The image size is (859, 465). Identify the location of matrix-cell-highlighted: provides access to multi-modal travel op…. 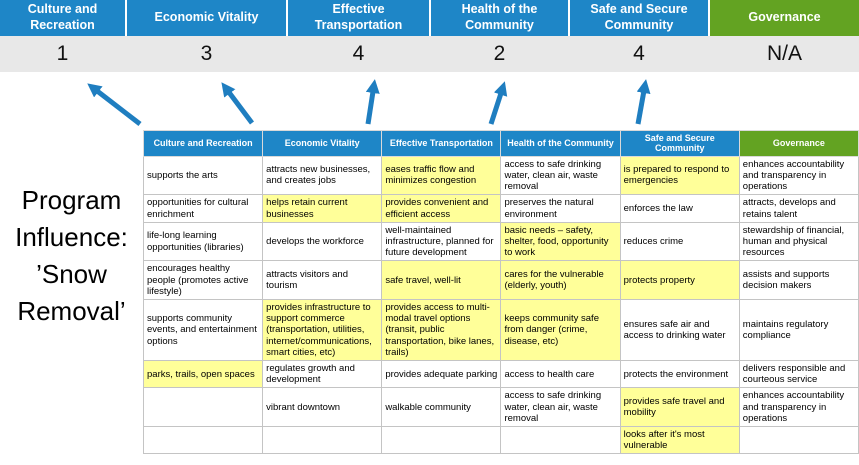
(441, 329).